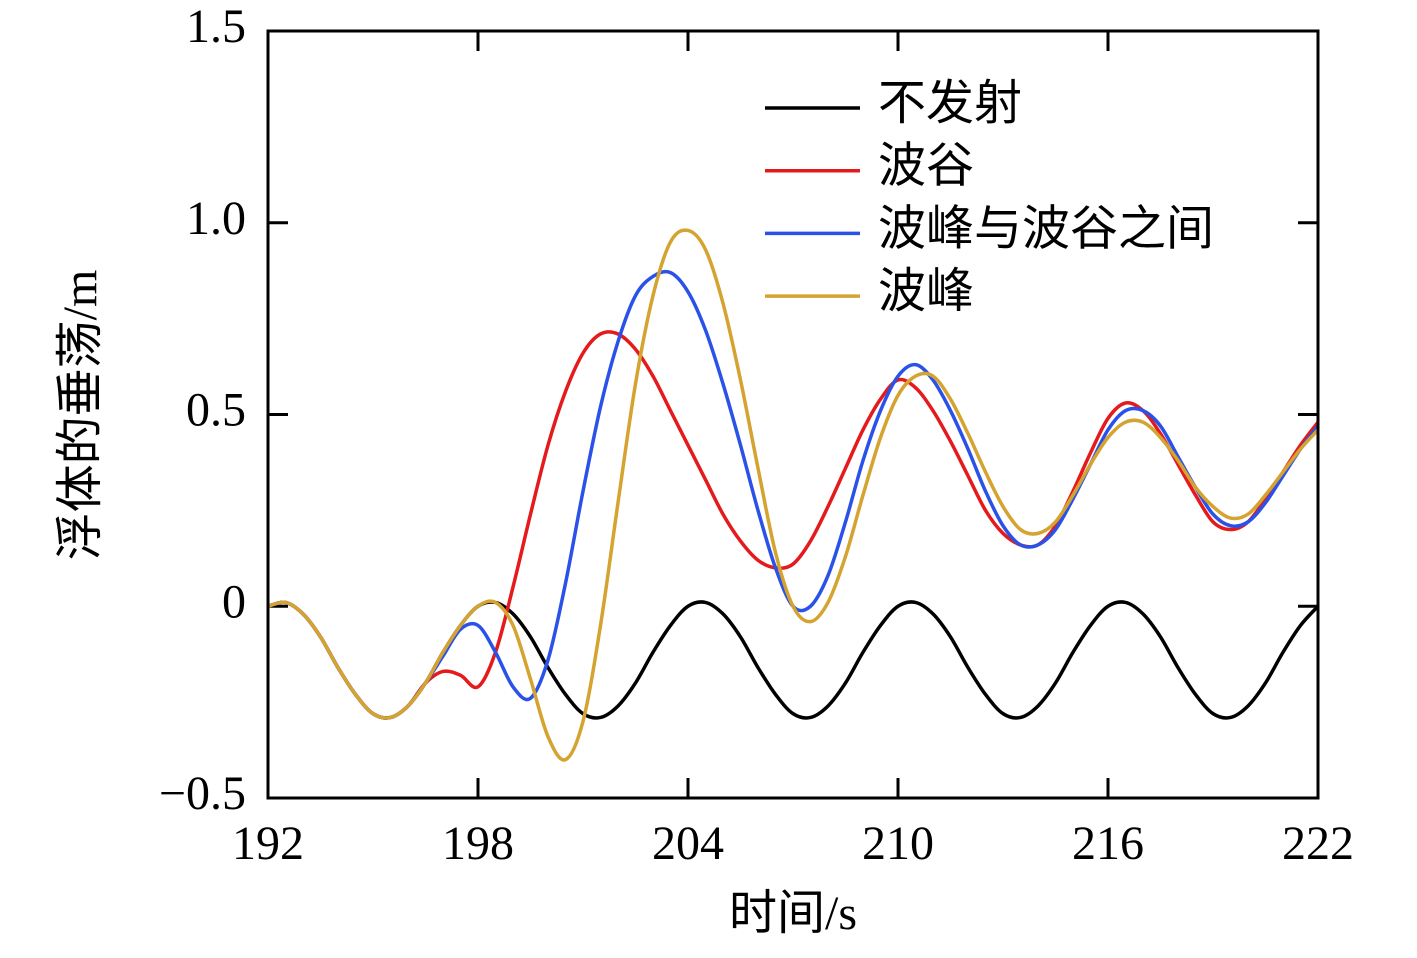  I want to click on x-tick-label: 198, so click(478, 843).